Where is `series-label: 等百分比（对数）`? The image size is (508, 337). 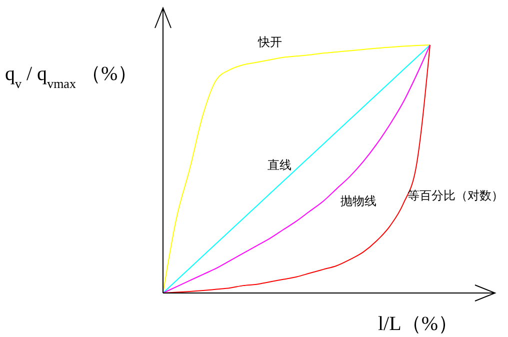
series-label: 等百分比（对数） is located at coordinates (455, 195).